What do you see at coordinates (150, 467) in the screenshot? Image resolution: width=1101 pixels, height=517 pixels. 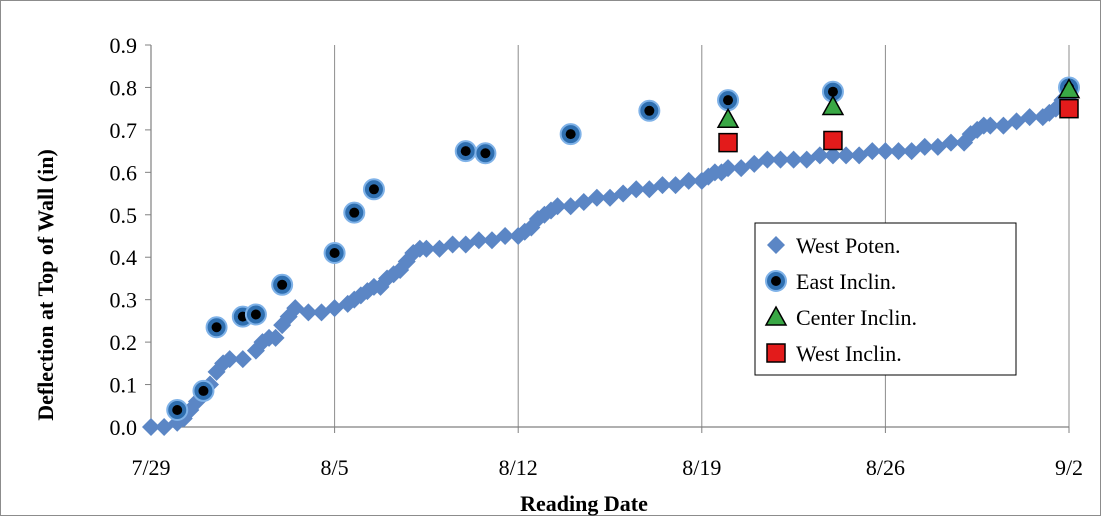 I see `x-tick-label: 7/29` at bounding box center [150, 467].